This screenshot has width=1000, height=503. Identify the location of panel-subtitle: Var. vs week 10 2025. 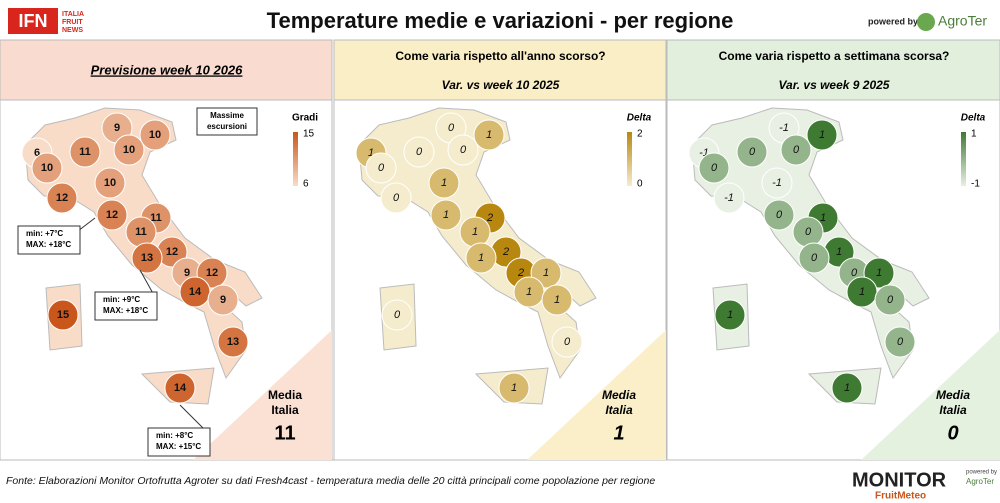
(501, 85).